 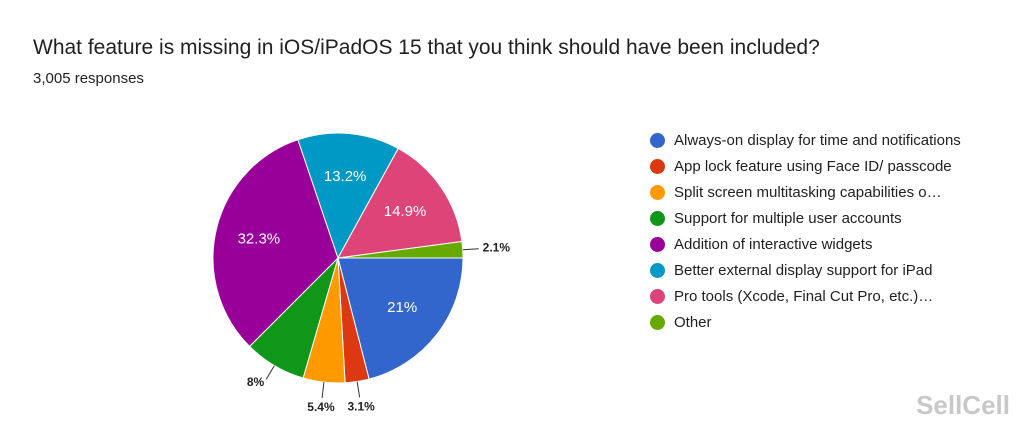 I want to click on legend-item: Other, so click(x=813, y=322).